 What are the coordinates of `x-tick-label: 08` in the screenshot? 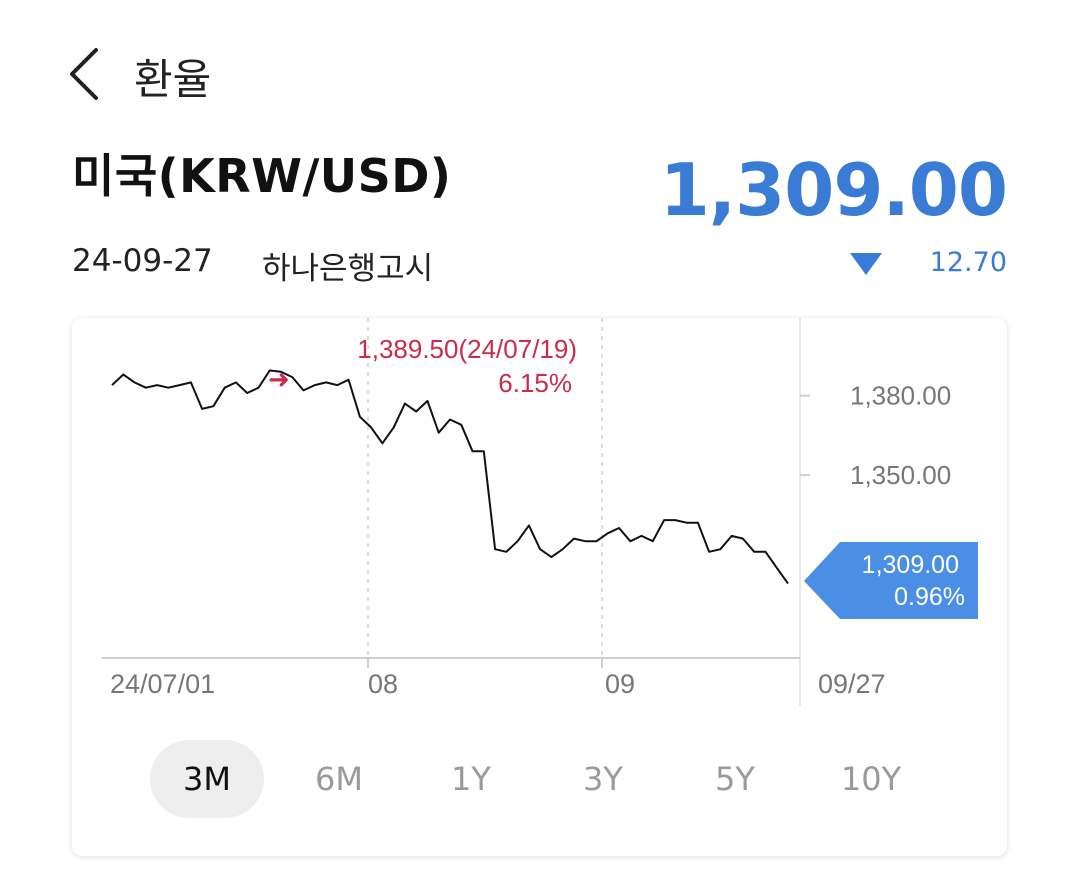 It's located at (383, 684).